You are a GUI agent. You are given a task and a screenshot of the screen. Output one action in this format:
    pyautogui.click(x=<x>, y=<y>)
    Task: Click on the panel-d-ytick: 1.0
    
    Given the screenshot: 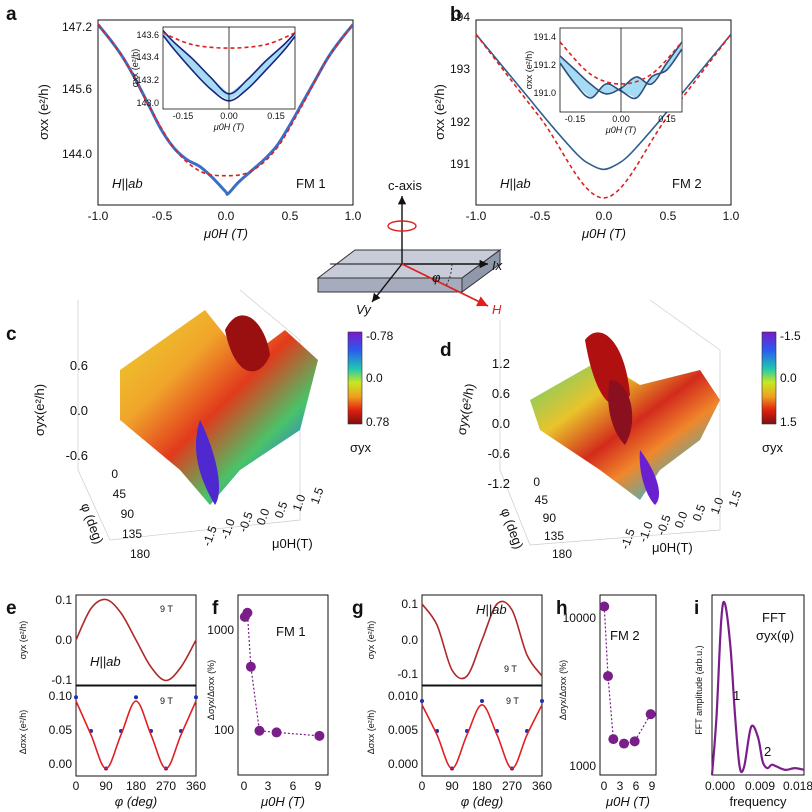 What is the action you would take?
    pyautogui.click(x=717, y=505)
    